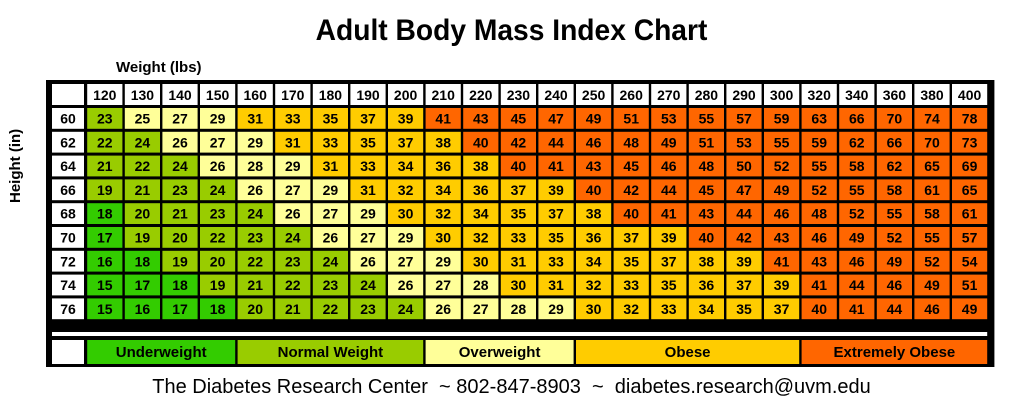  What do you see at coordinates (782, 95) in the screenshot?
I see `weight-tick-label: 300` at bounding box center [782, 95].